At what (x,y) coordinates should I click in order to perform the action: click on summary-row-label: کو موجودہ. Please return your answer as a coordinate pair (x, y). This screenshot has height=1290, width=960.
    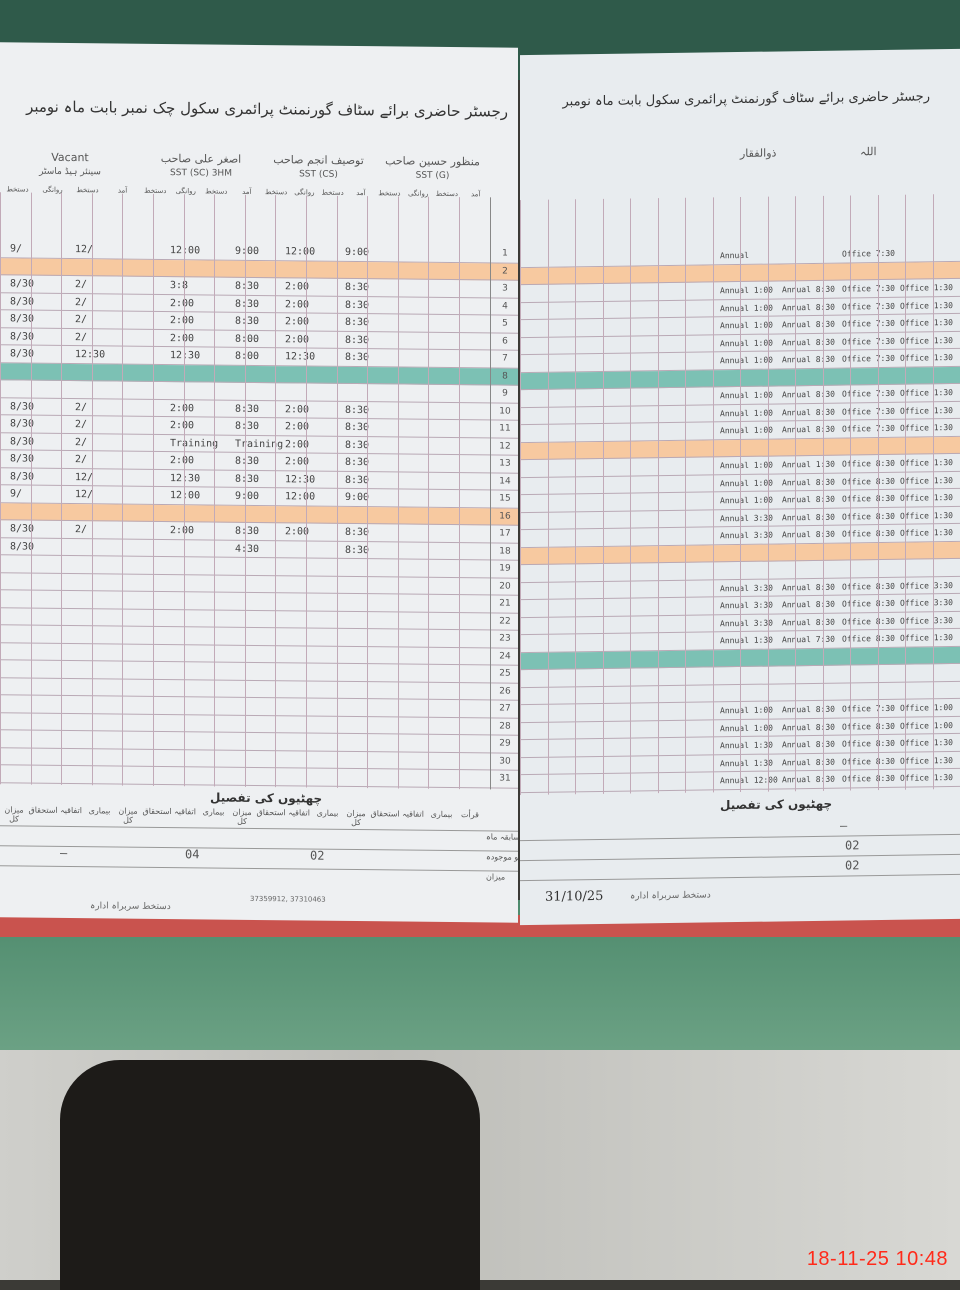
    Looking at the image, I should click on (502, 857).